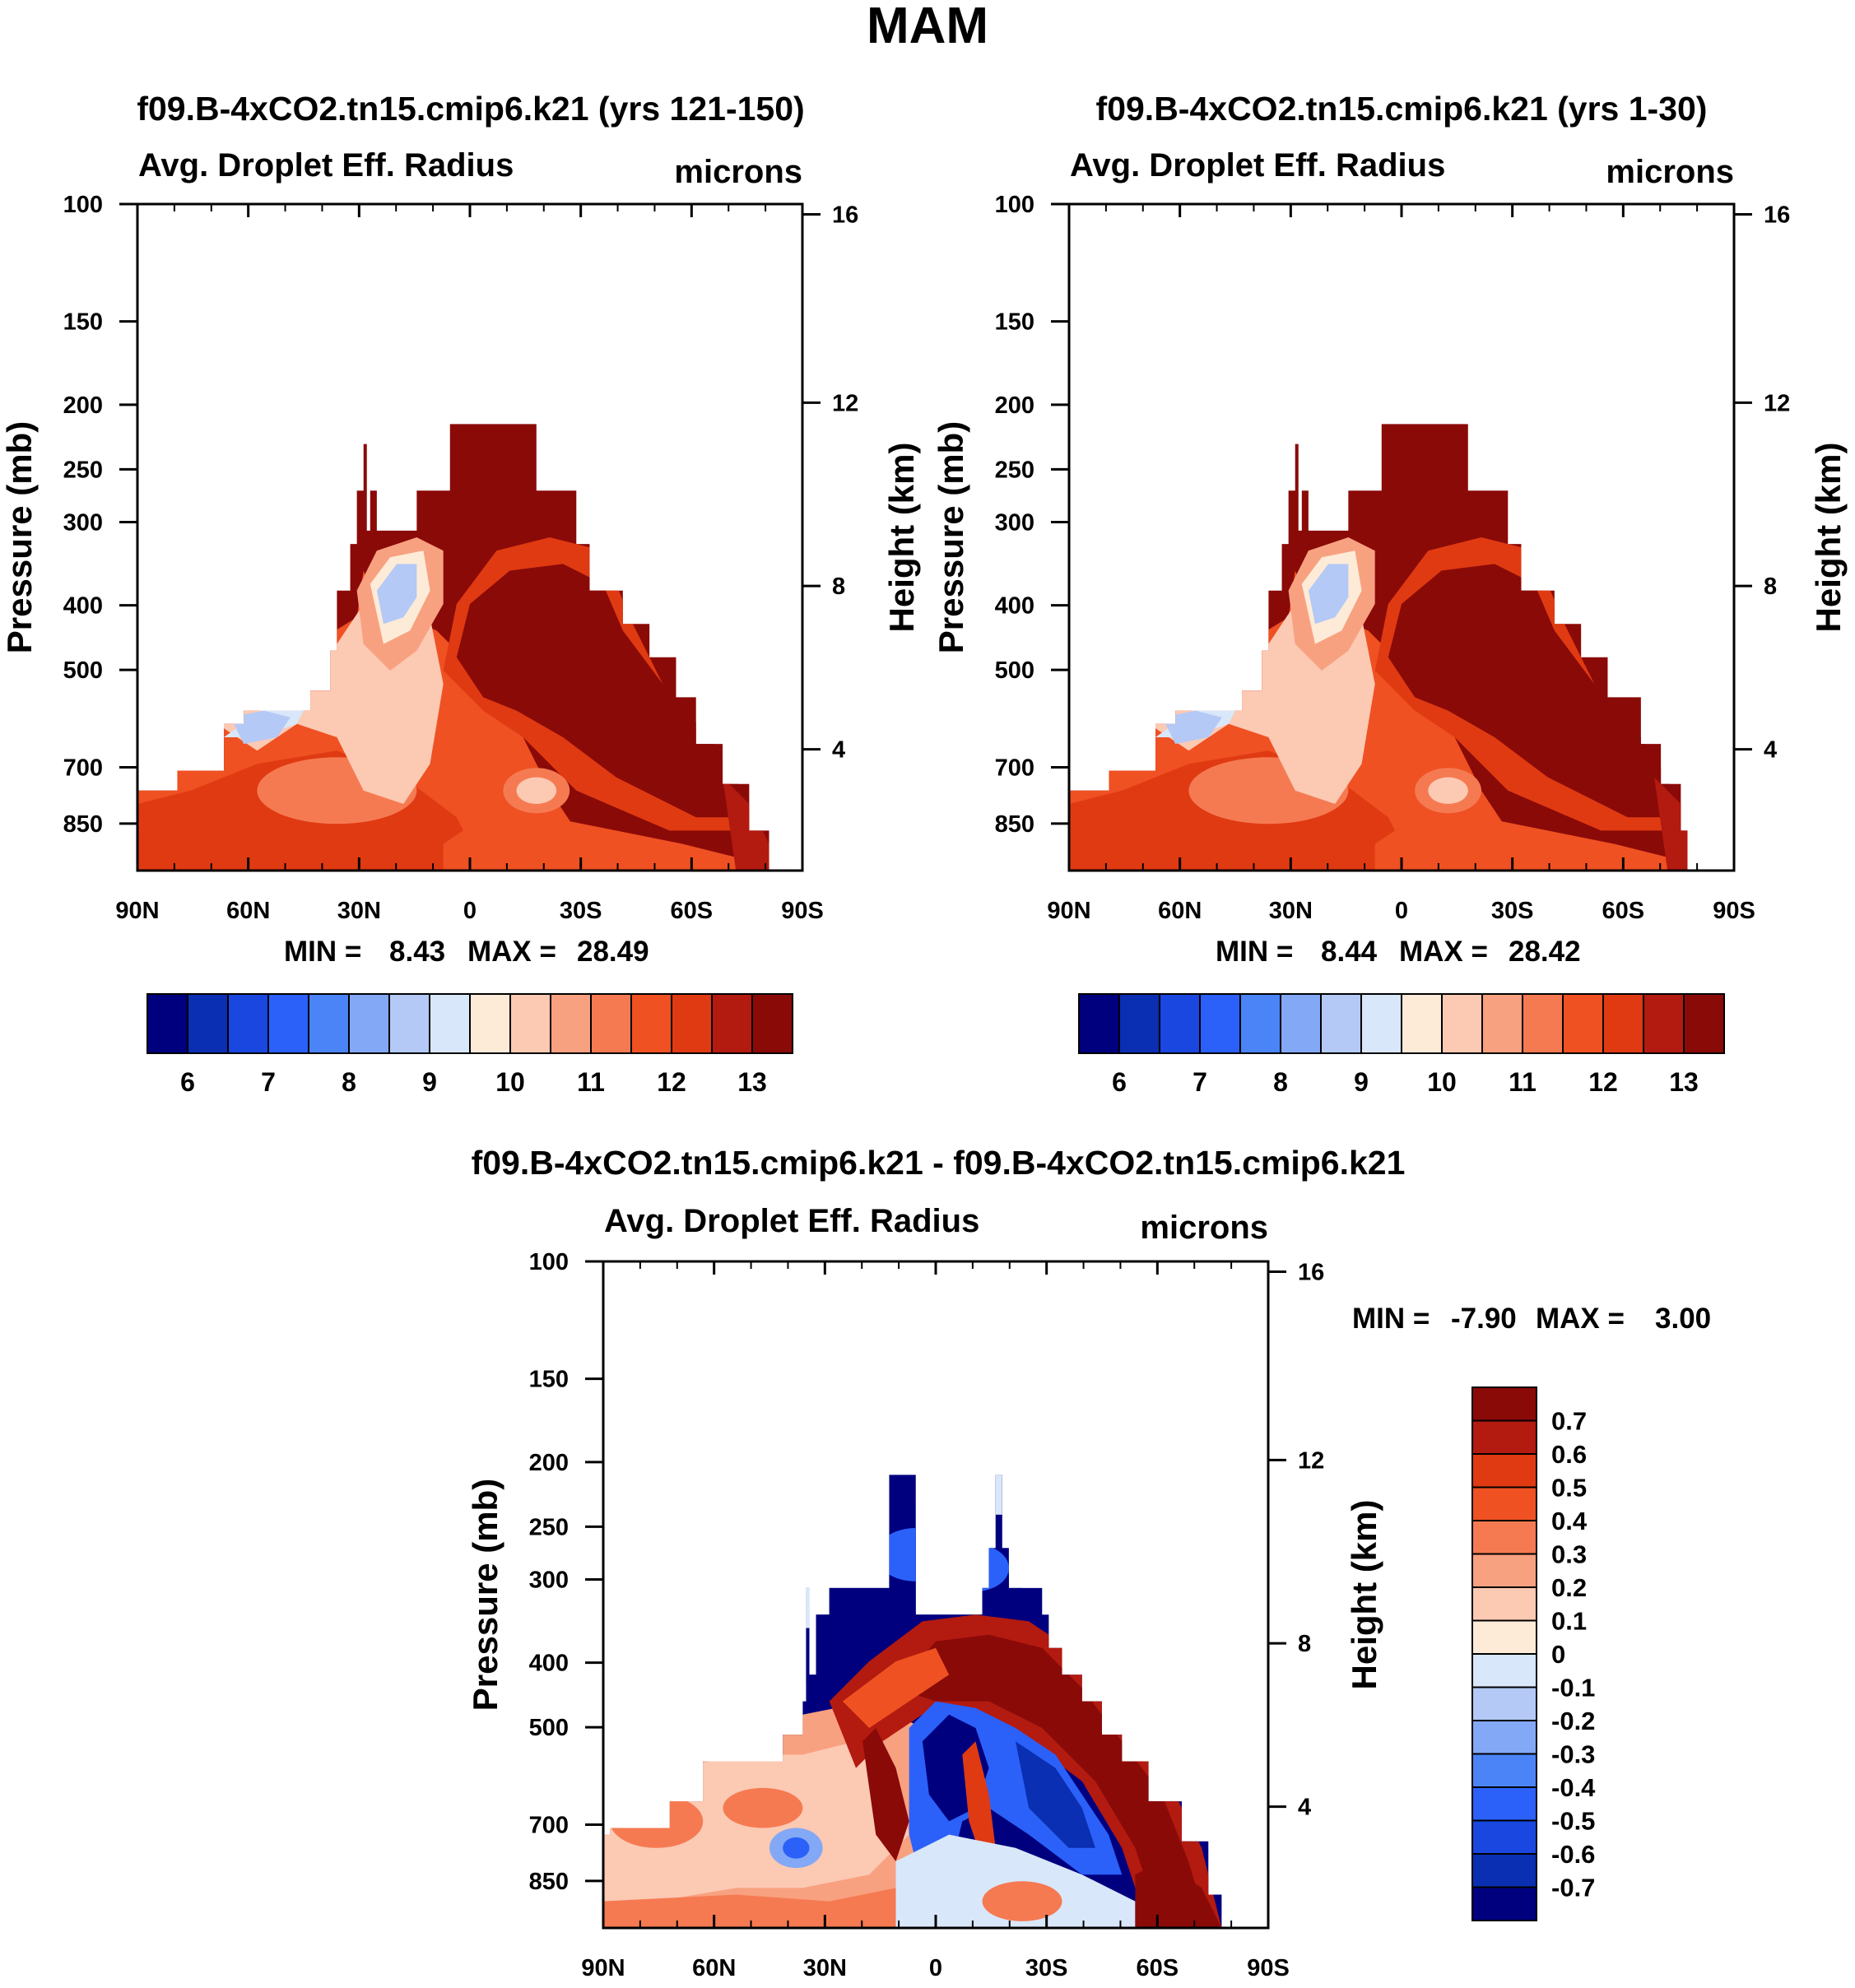 The image size is (1855, 1988). Describe the element at coordinates (1573, 1688) in the screenshot. I see `colorbar-label: -0.1` at that location.